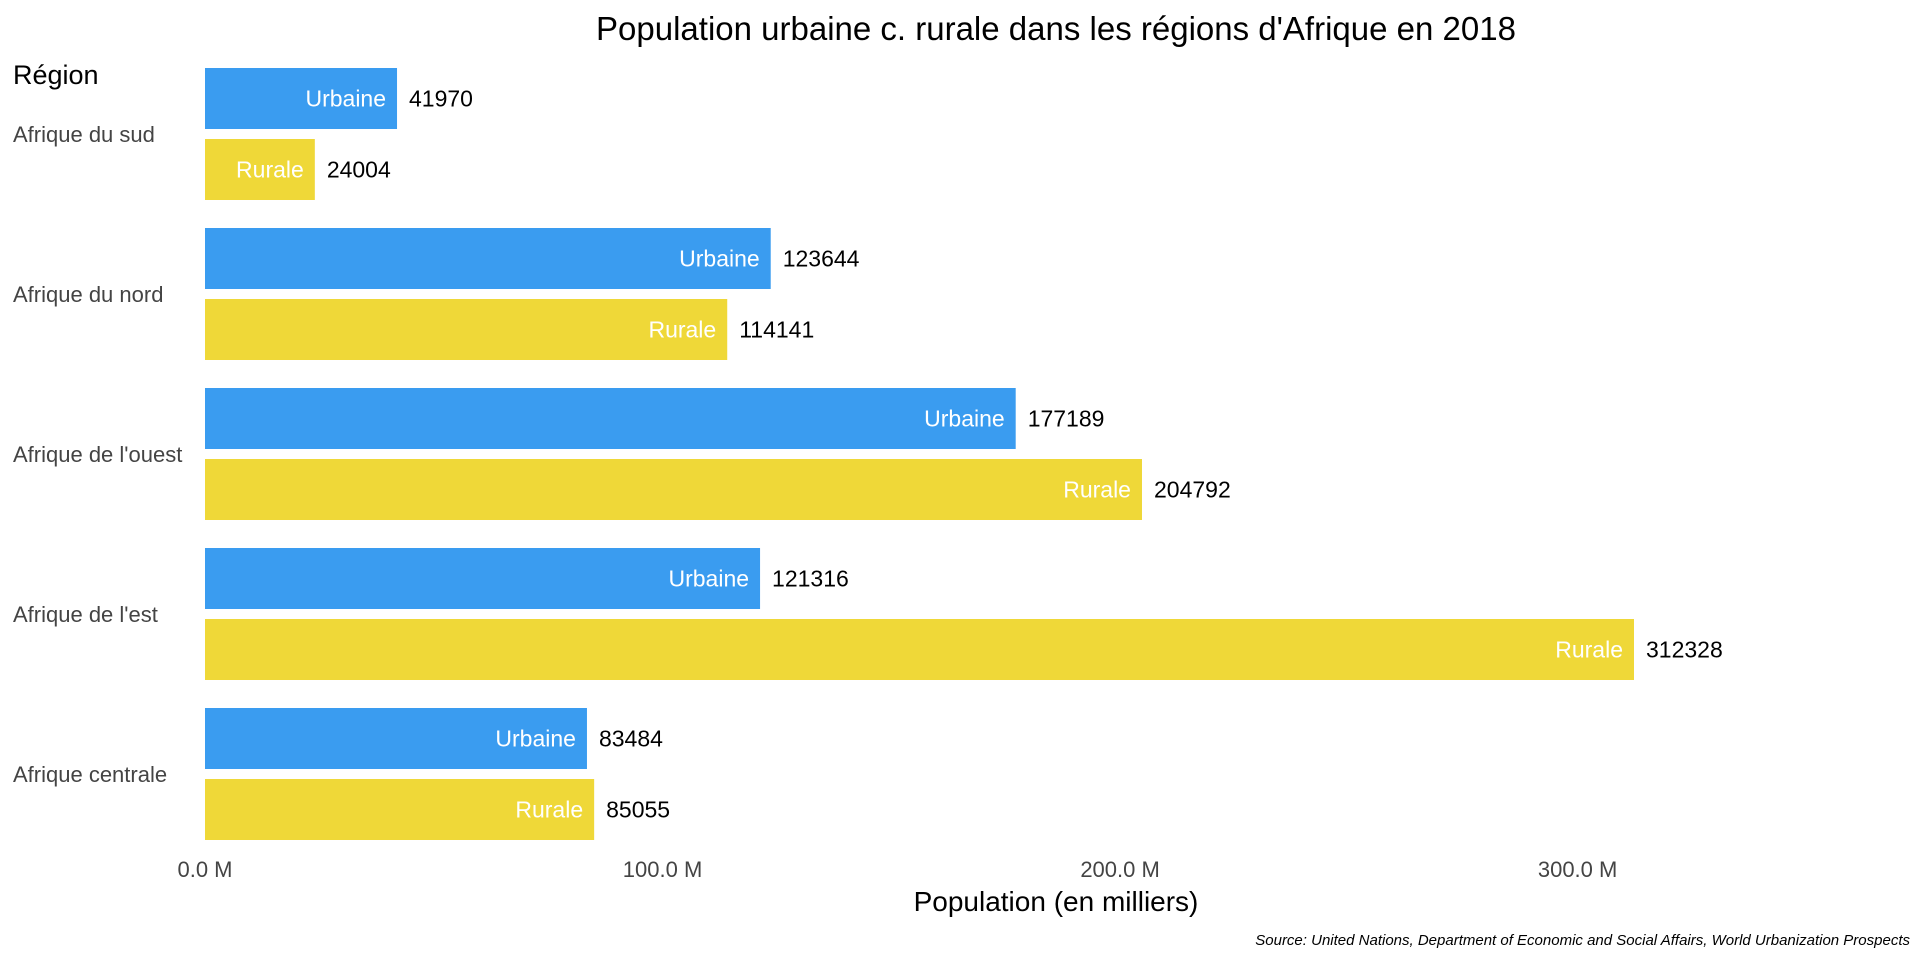  Describe the element at coordinates (396, 738) in the screenshot. I see `bar-urbaine-afrique-centrale` at that location.